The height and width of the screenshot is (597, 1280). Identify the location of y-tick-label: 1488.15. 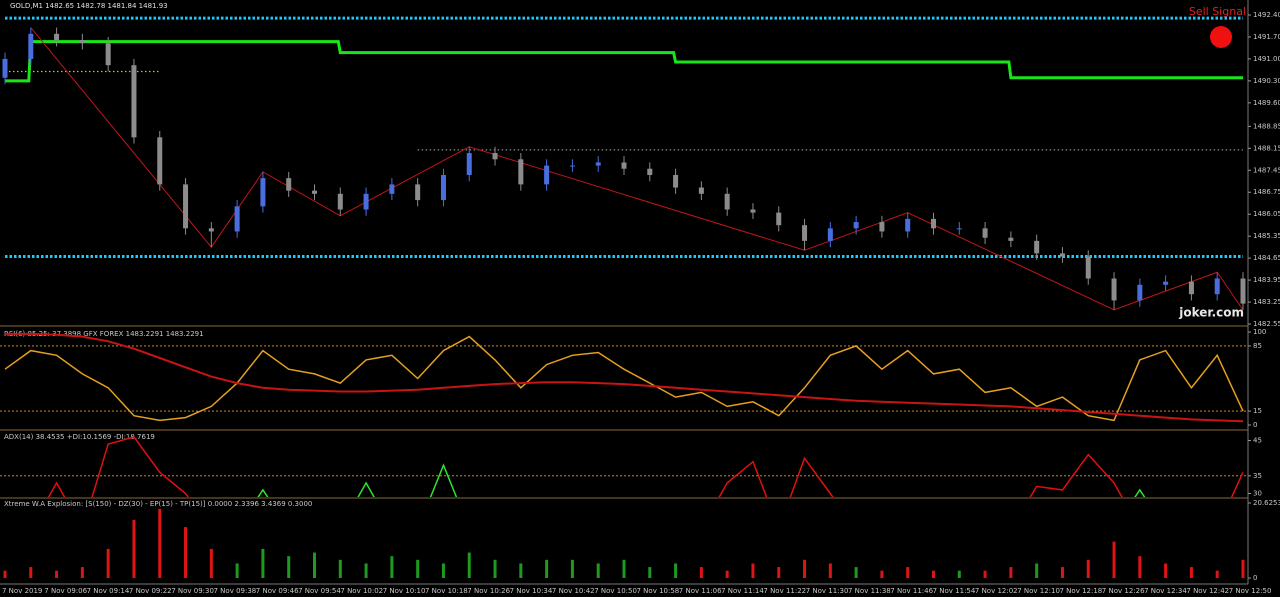
(1266, 148).